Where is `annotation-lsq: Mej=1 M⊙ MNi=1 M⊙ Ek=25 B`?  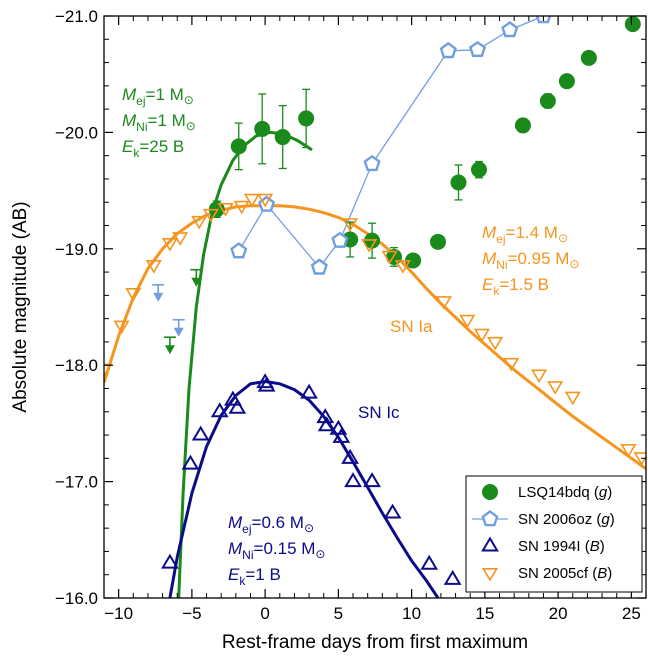
annotation-lsq: Mej=1 M⊙ MNi=1 M⊙ Ek=25 B is located at coordinates (159, 122).